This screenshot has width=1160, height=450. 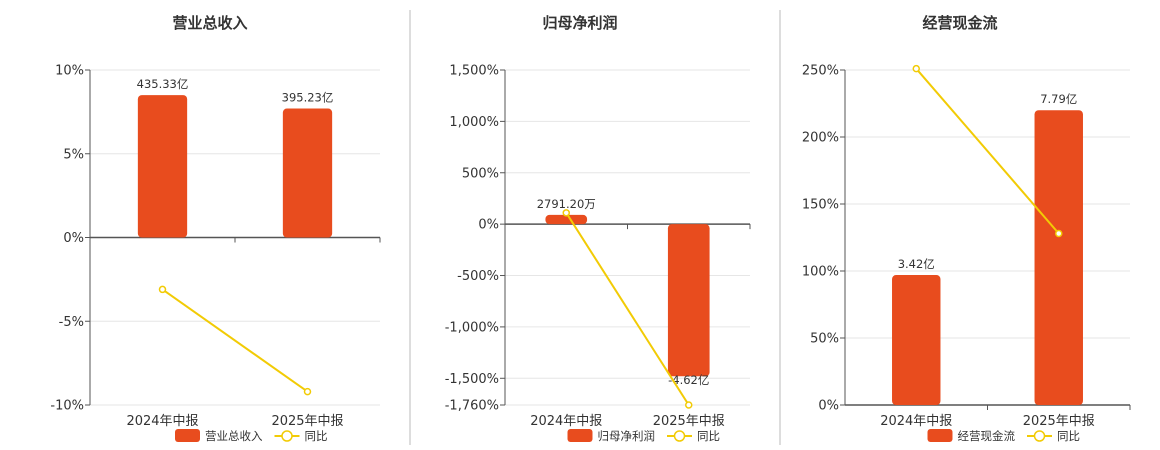 What do you see at coordinates (820, 272) in the screenshot?
I see `y-tick-label: 100%` at bounding box center [820, 272].